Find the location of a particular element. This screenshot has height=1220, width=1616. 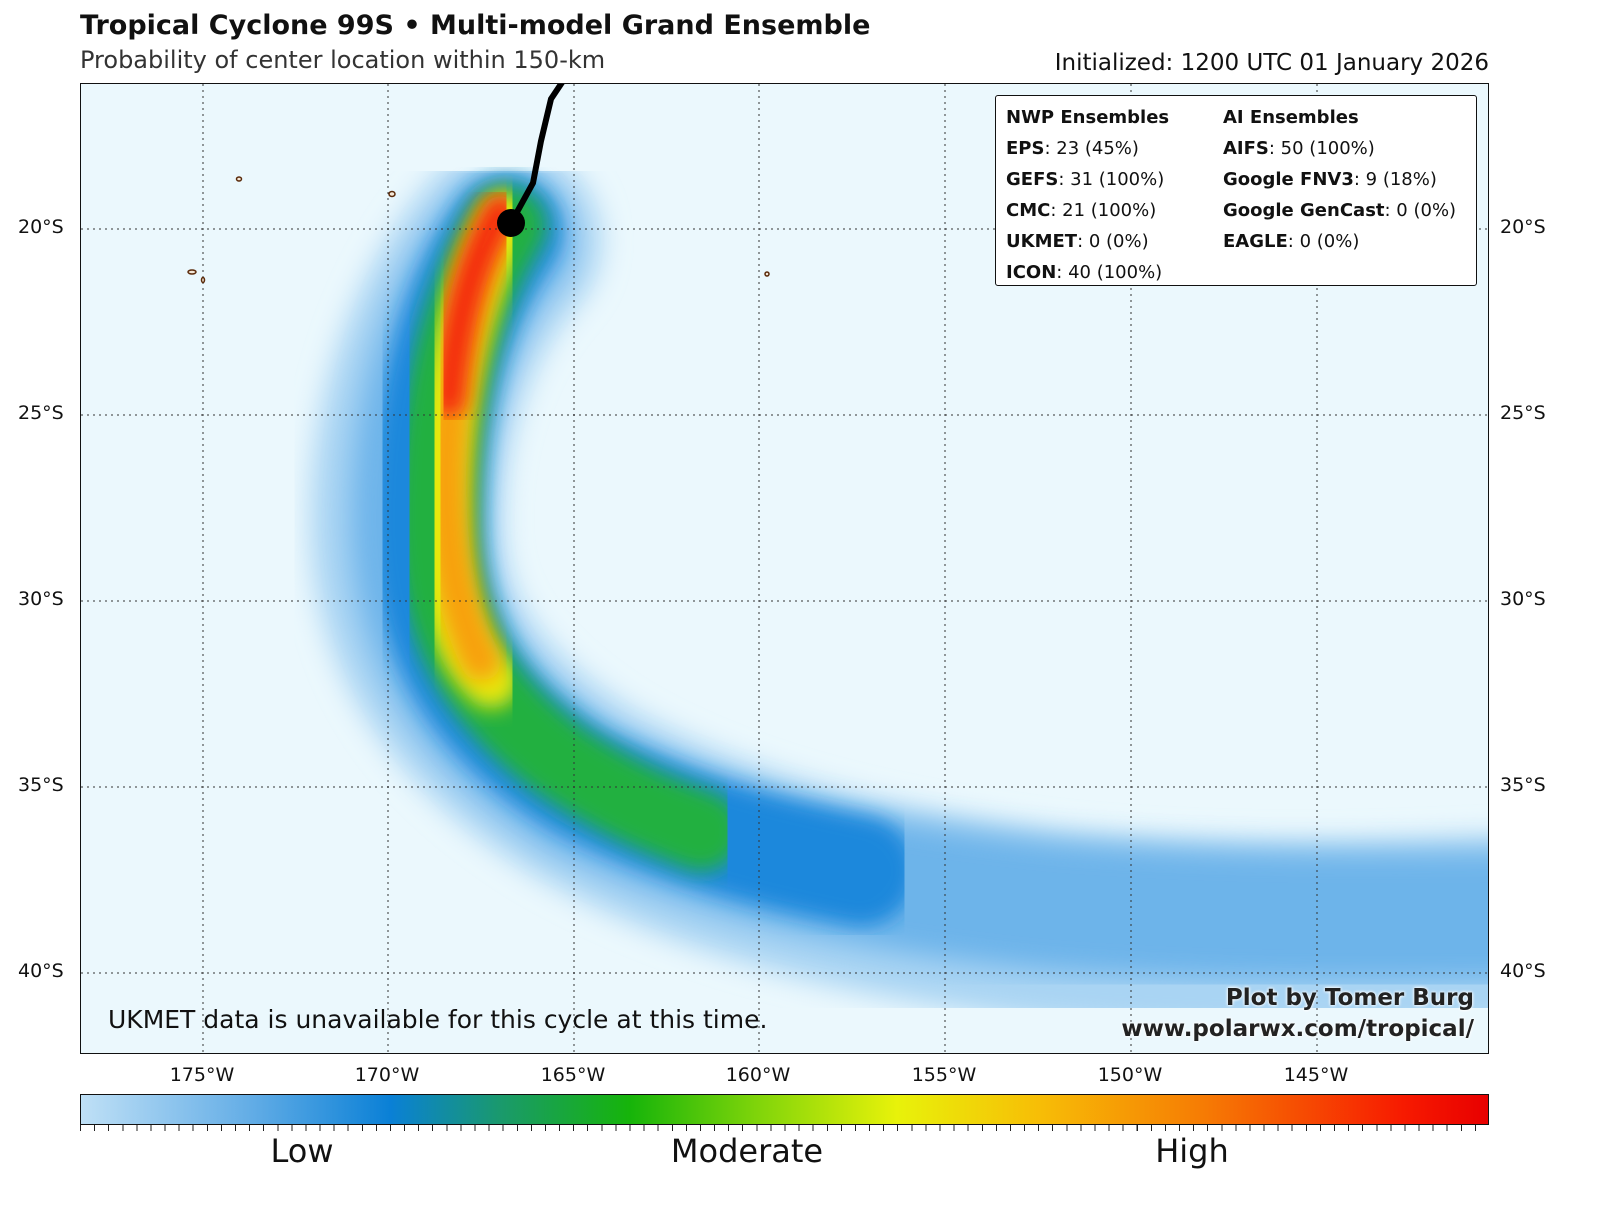

current-position-marker is located at coordinates (511, 223).